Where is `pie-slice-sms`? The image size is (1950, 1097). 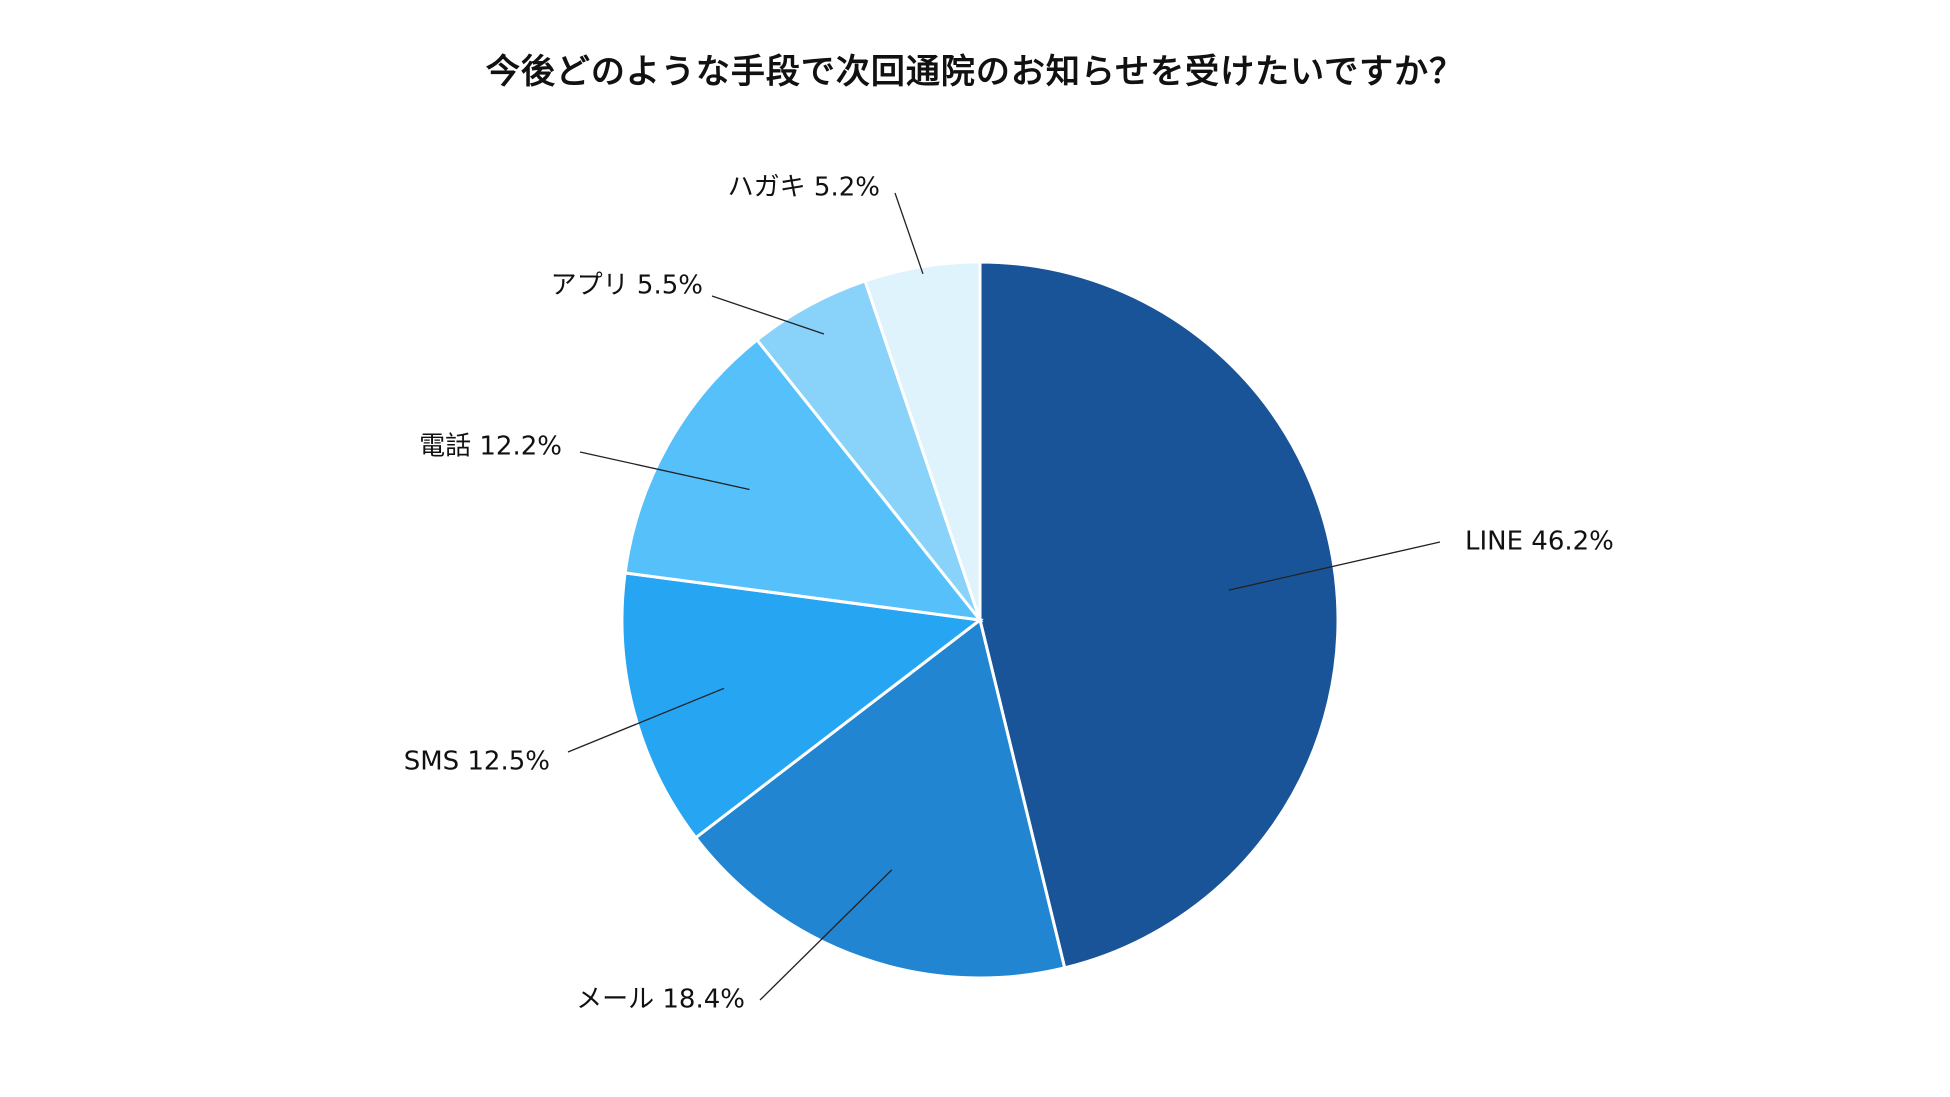 pie-slice-sms is located at coordinates (802, 705).